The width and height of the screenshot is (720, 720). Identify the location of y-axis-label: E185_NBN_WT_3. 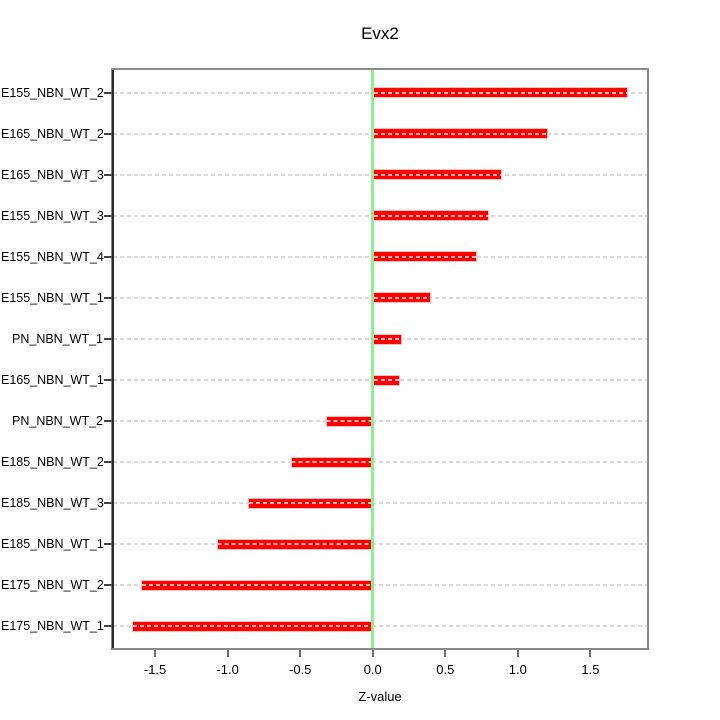
(52, 503).